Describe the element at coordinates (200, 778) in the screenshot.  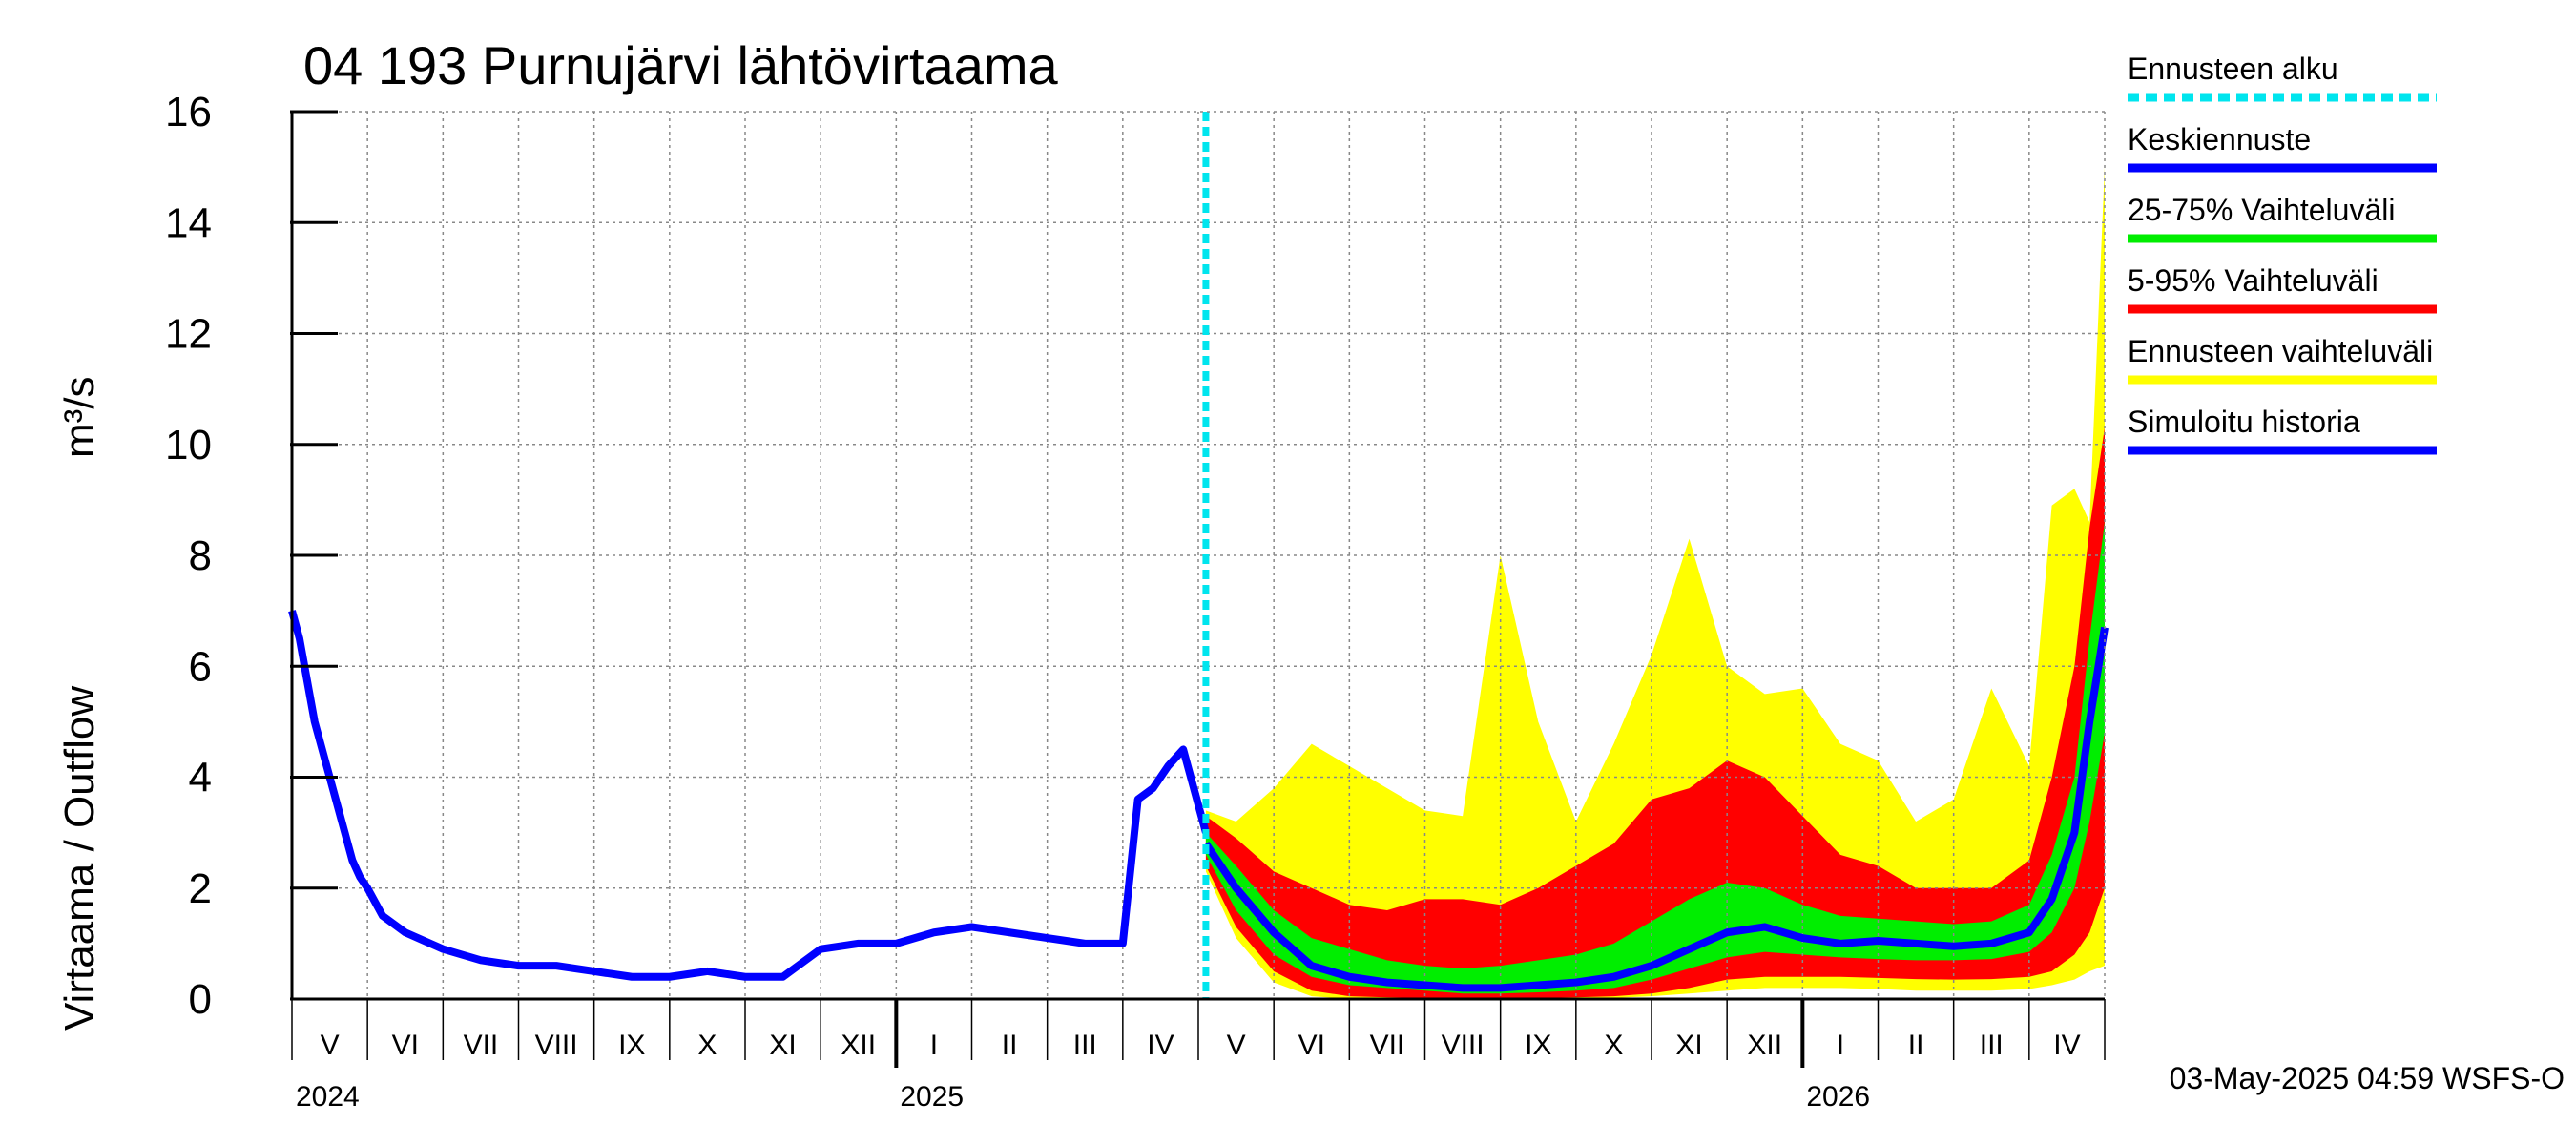
I see `y-tick-label: 4` at that location.